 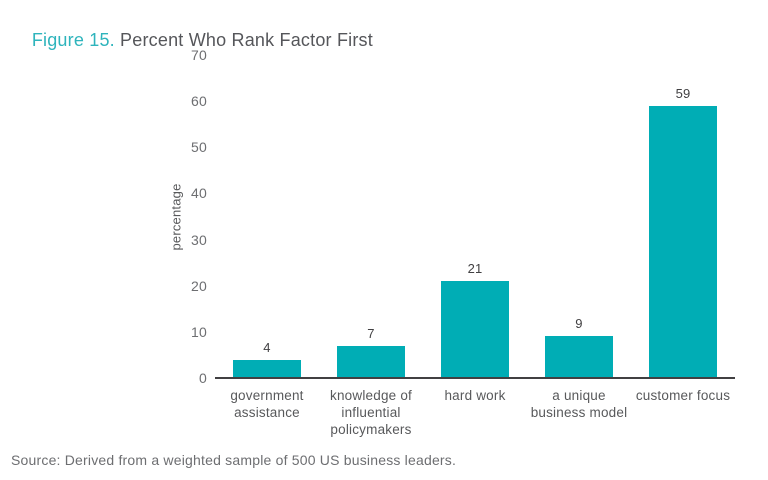 I want to click on category-label: hard work, so click(x=475, y=395).